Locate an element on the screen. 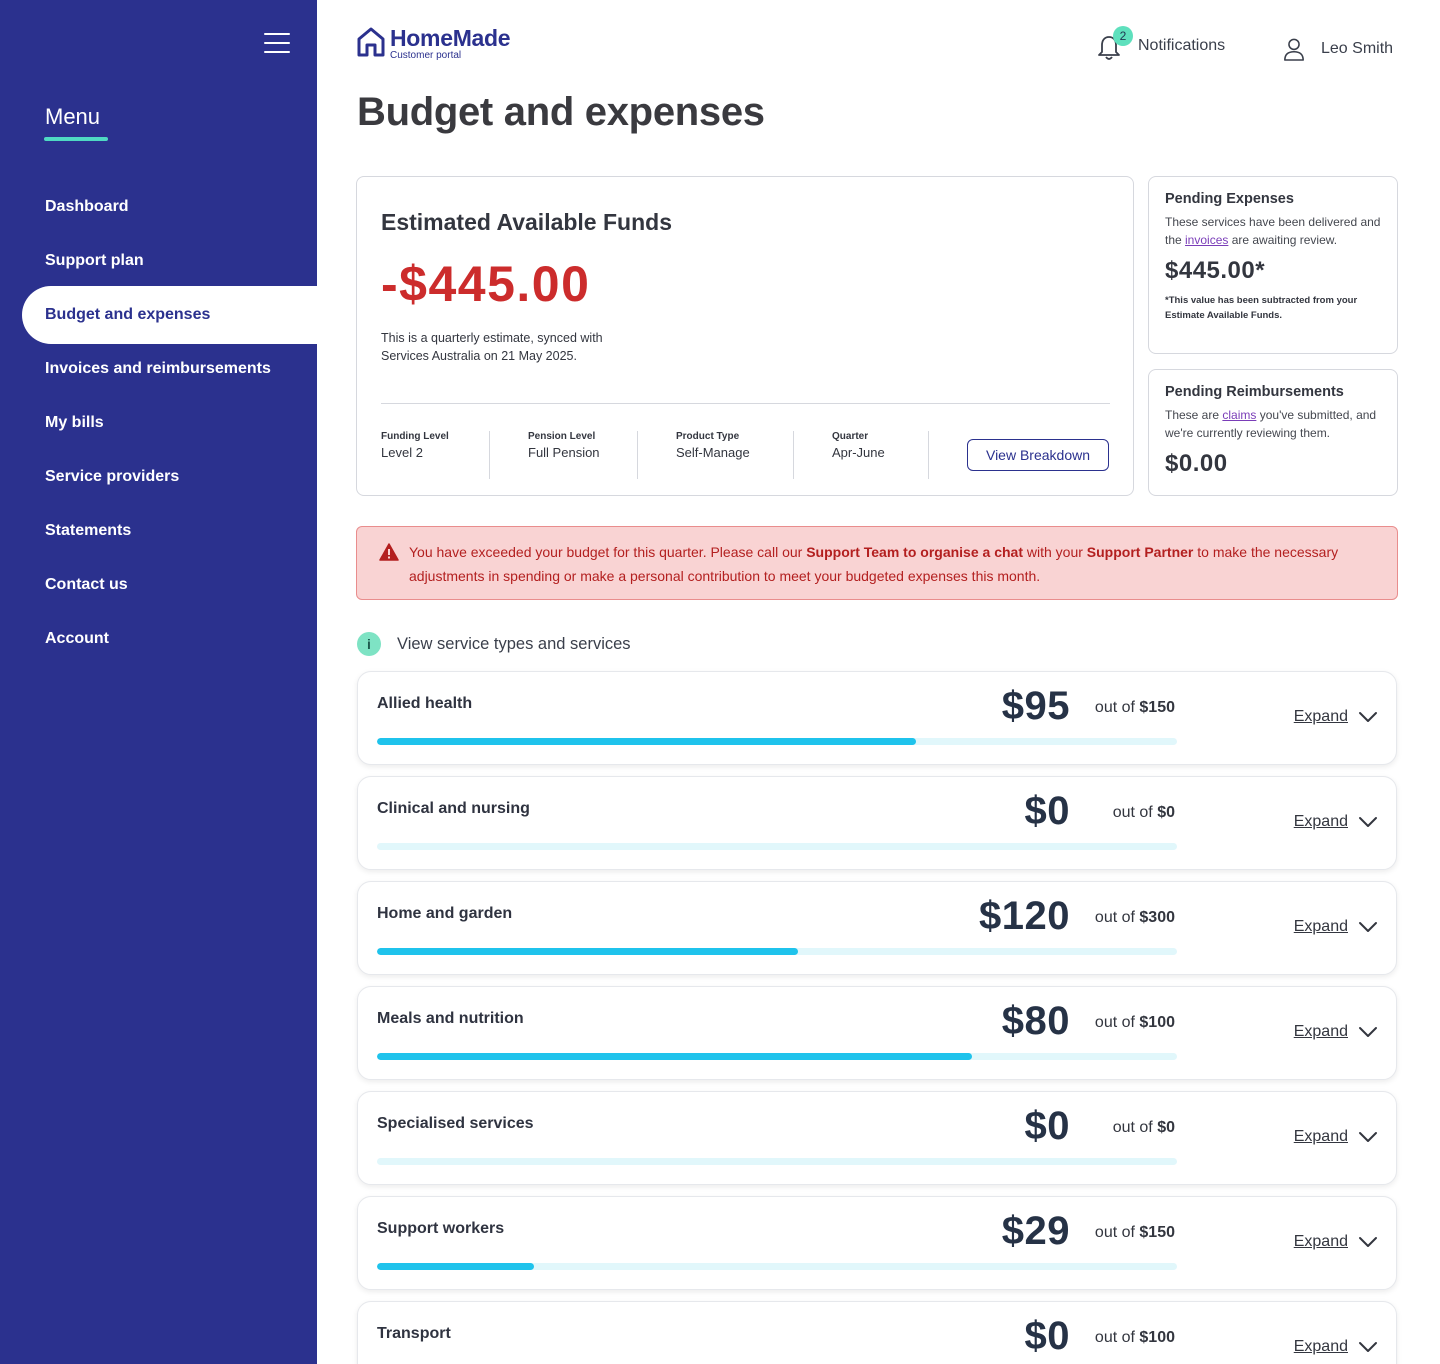  service-name: Allied health is located at coordinates (425, 703).